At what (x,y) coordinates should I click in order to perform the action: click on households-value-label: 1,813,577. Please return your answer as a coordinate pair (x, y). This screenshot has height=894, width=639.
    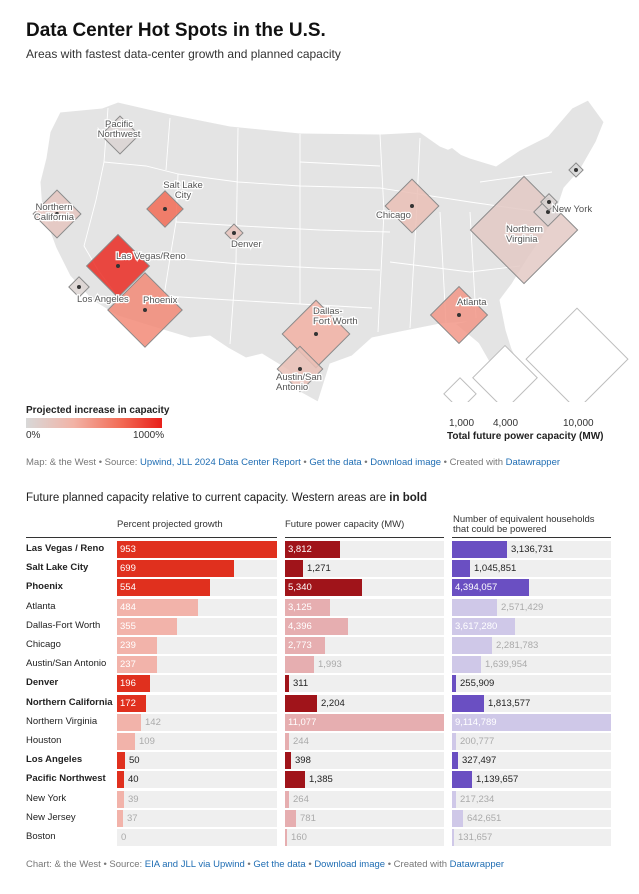
    Looking at the image, I should click on (509, 703).